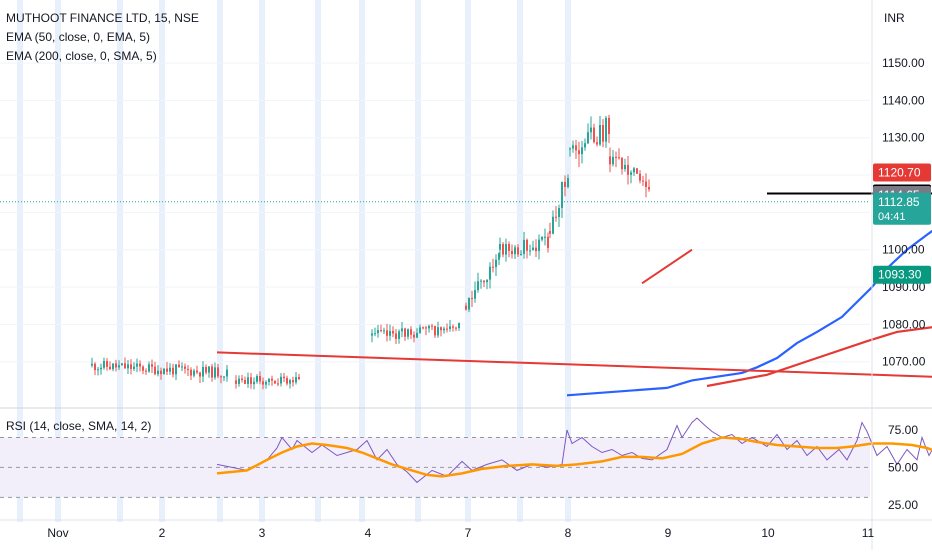  Describe the element at coordinates (79, 426) in the screenshot. I see `rsi-legend-item: RSI (14, close, SMA, 14, 2)` at that location.